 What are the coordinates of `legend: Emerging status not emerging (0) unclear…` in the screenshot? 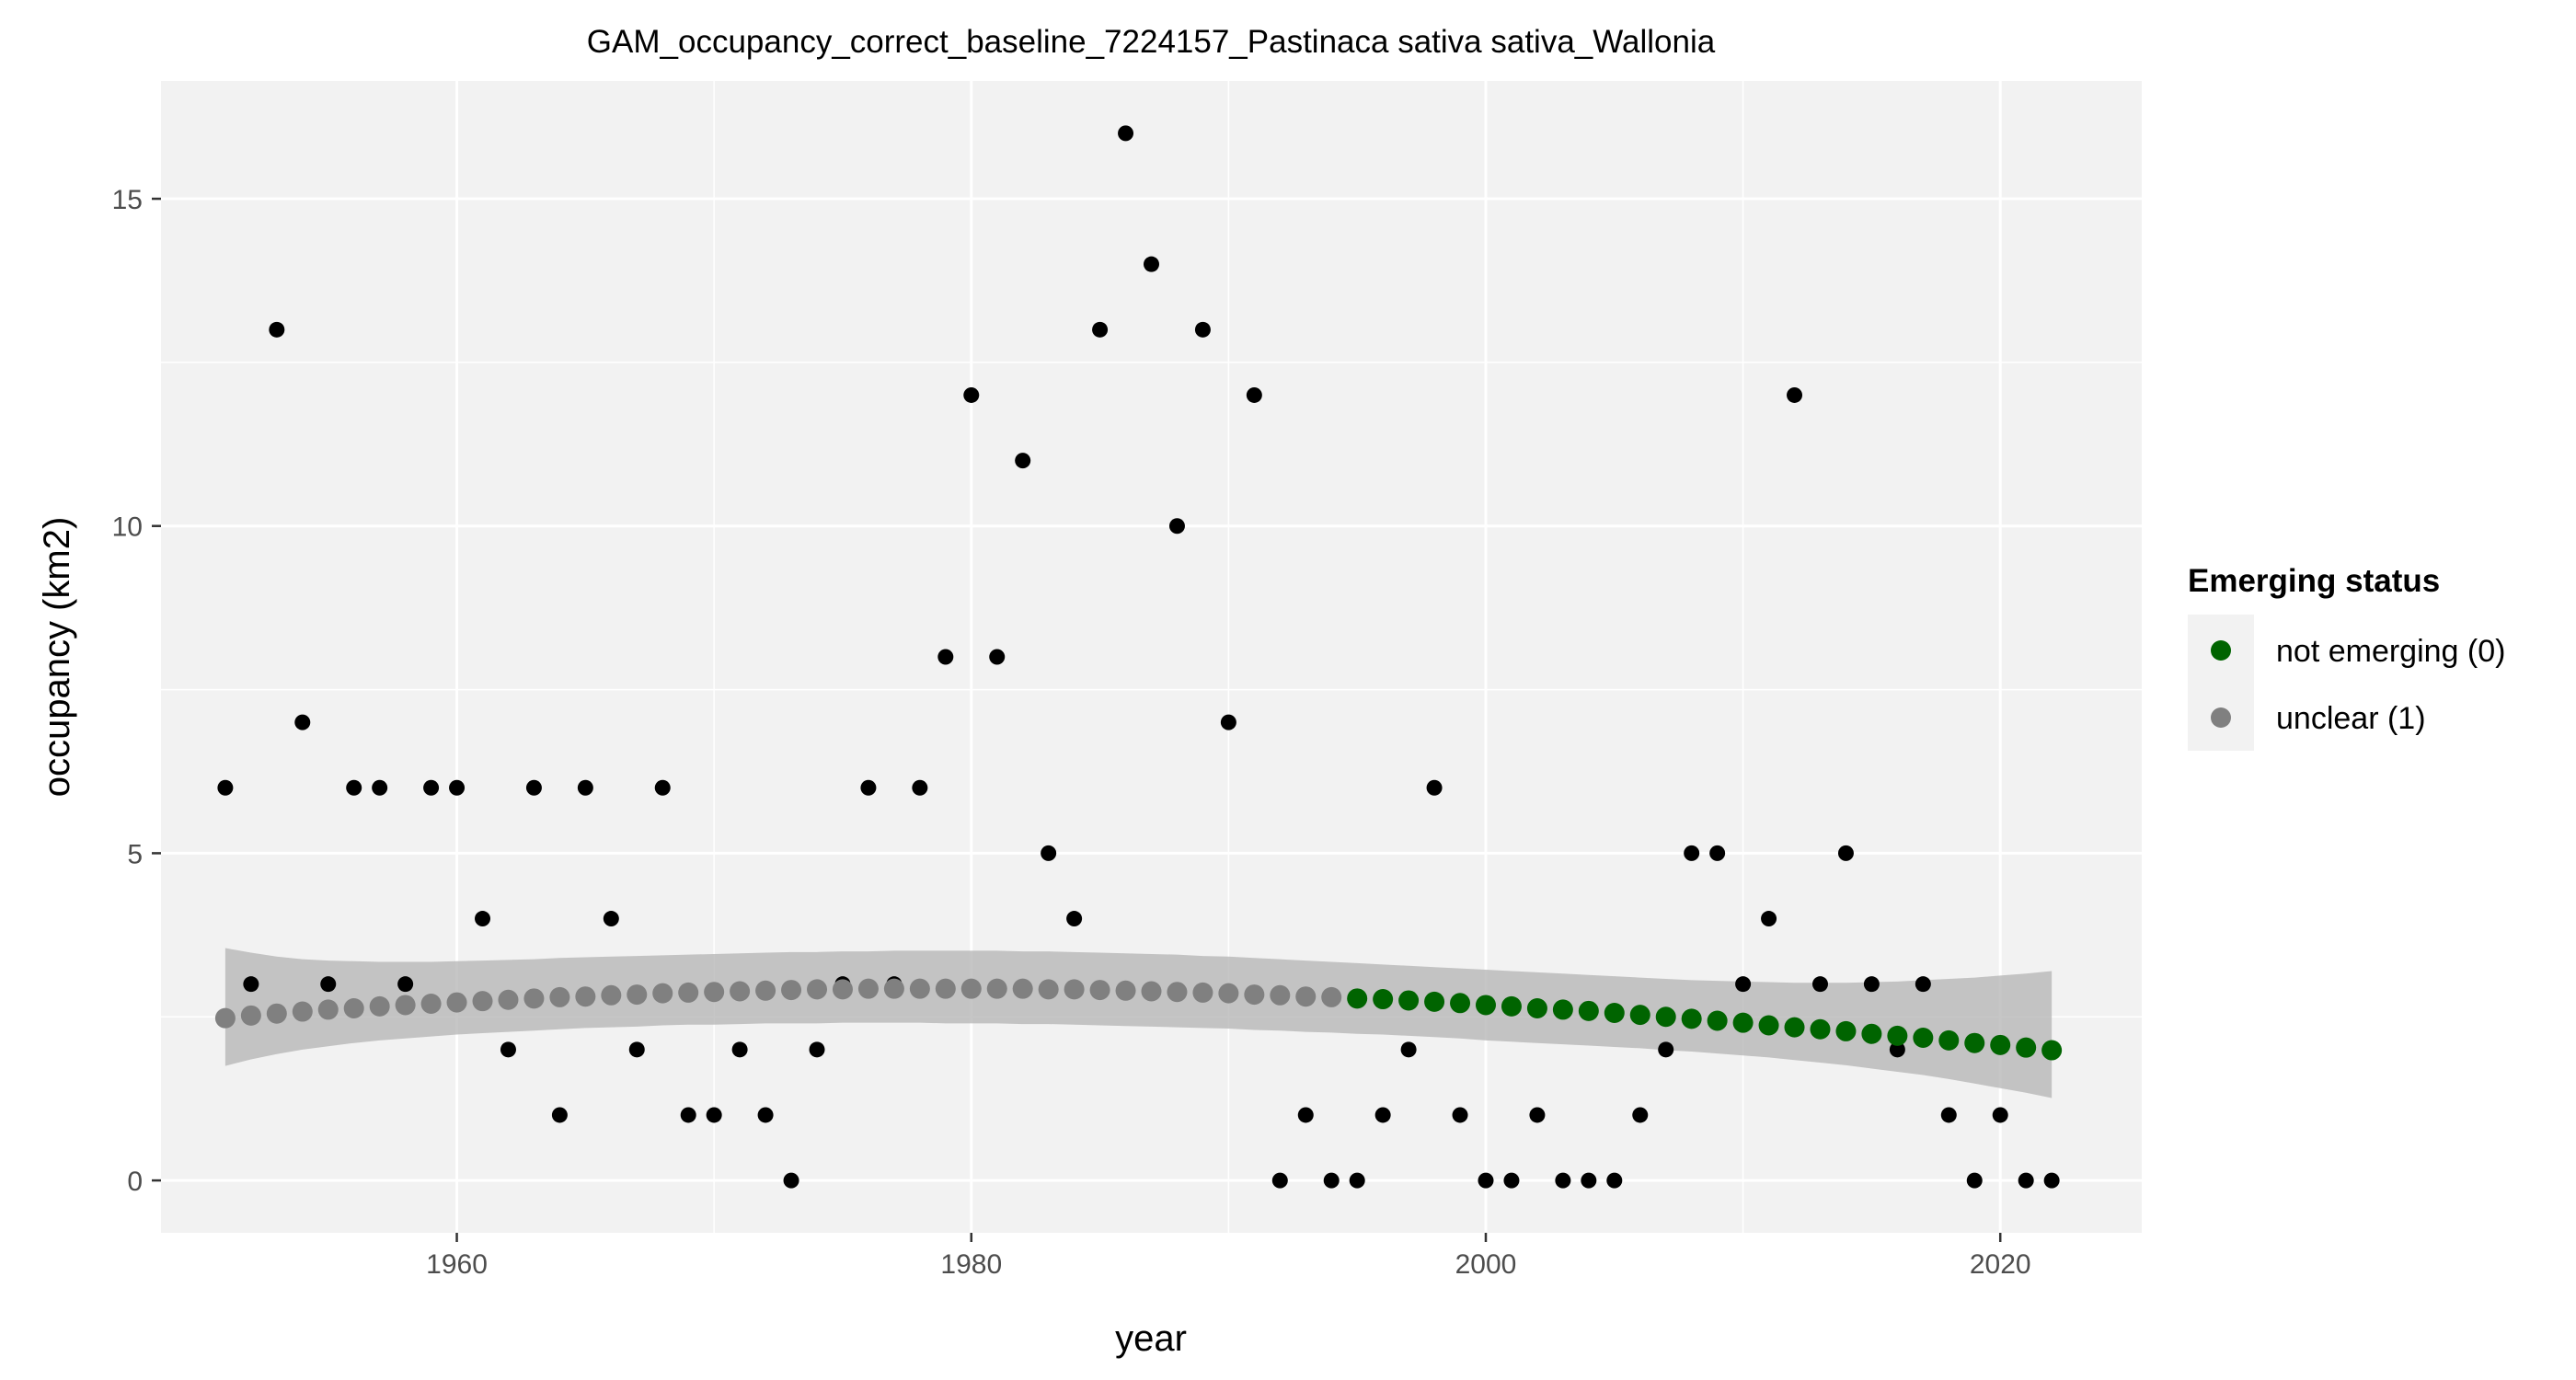 It's located at (2346, 657).